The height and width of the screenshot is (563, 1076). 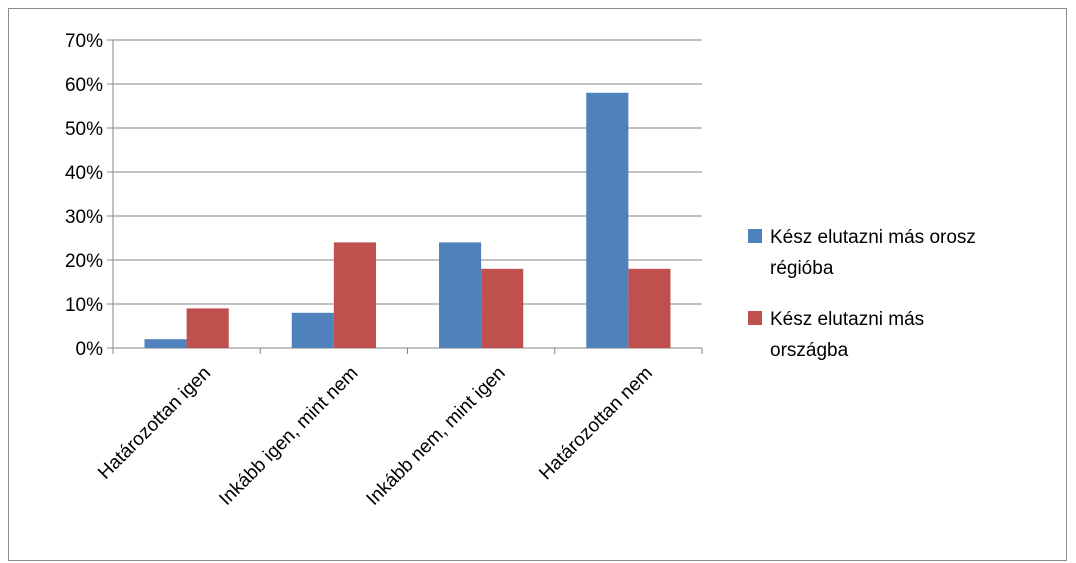 What do you see at coordinates (84, 305) in the screenshot?
I see `y-tick-label: 10%` at bounding box center [84, 305].